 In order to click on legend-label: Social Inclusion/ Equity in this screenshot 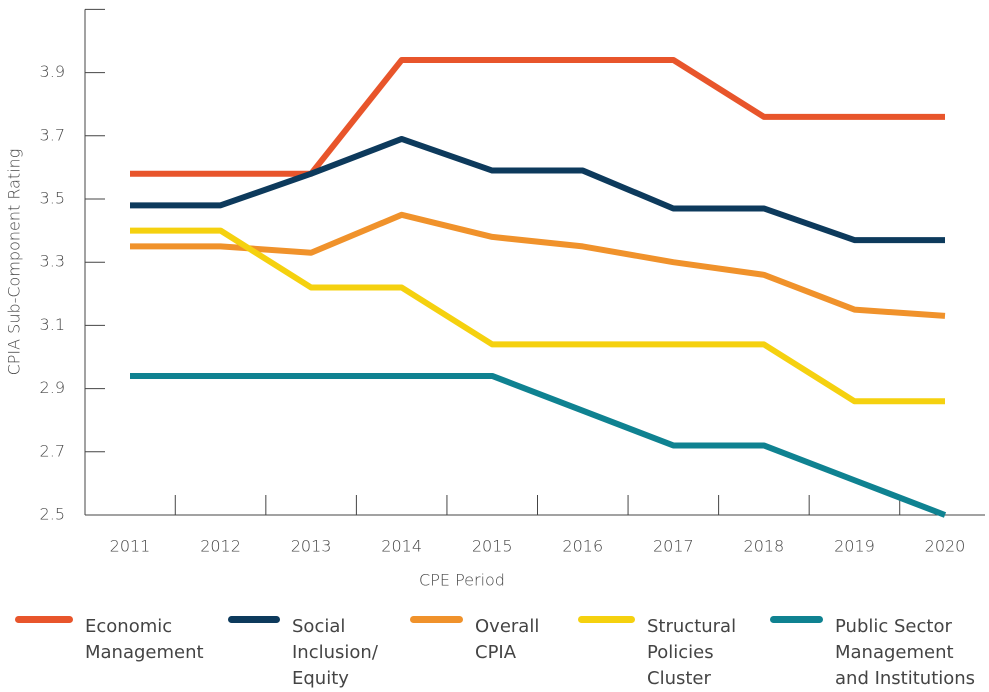, I will do `click(335, 652)`.